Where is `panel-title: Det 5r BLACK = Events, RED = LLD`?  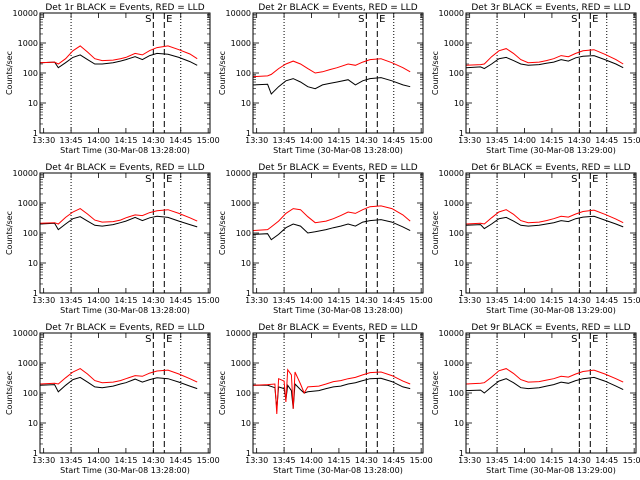
panel-title: Det 5r BLACK = Events, RED = LLD is located at coordinates (337, 168).